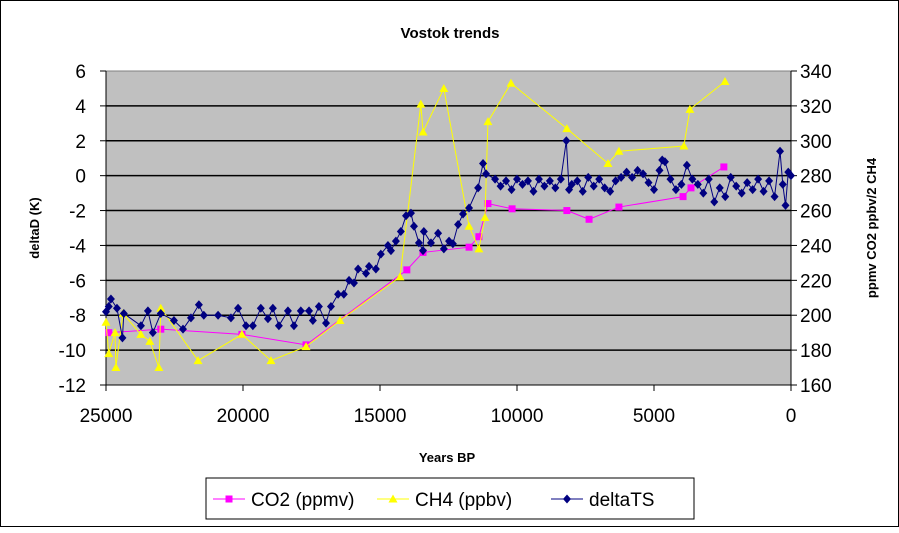 This screenshot has height=533, width=899. What do you see at coordinates (450, 498) in the screenshot?
I see `legend: CO2 (ppmv) CH4 (ppbv) deltaTS` at bounding box center [450, 498].